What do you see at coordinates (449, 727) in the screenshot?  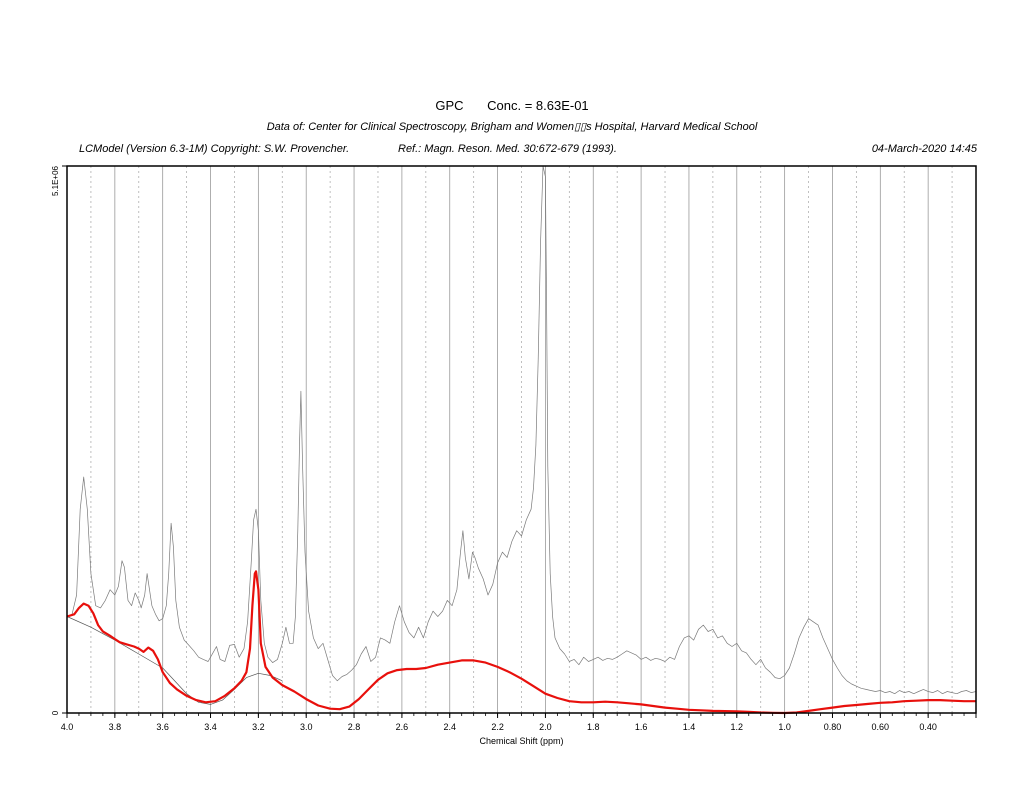 I see `x-tick-label: 2.4` at bounding box center [449, 727].